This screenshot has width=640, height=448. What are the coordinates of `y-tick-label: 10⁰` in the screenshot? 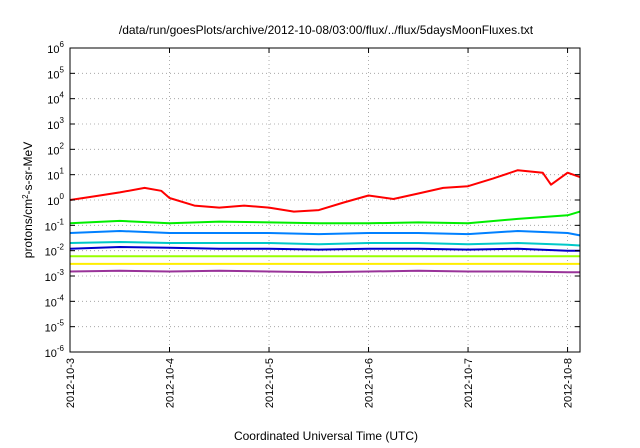 It's located at (55, 200).